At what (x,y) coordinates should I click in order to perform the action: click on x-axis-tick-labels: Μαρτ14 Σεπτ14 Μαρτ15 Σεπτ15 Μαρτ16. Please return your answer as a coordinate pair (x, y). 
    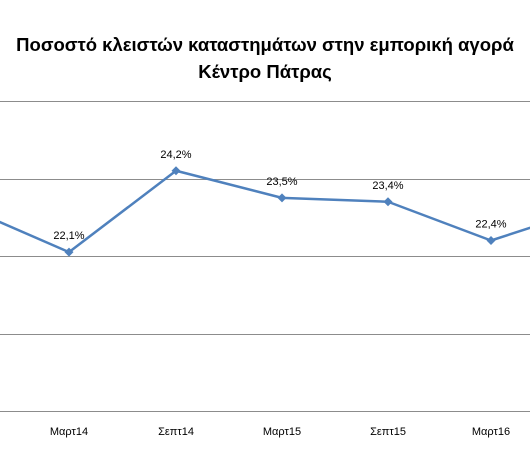
    Looking at the image, I should click on (280, 432).